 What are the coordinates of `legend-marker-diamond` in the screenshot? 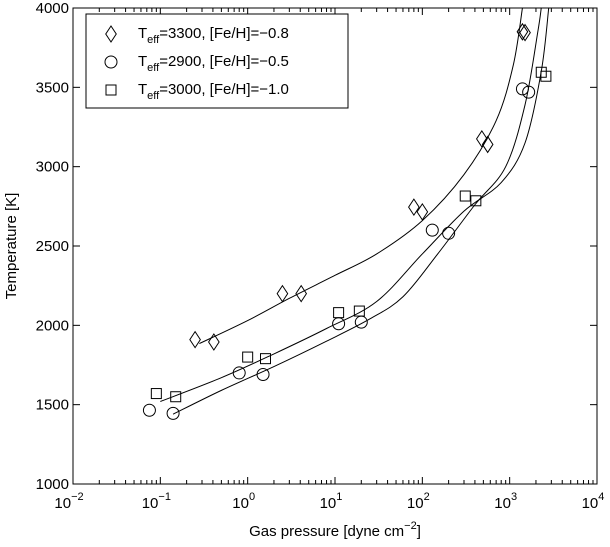 It's located at (111, 34).